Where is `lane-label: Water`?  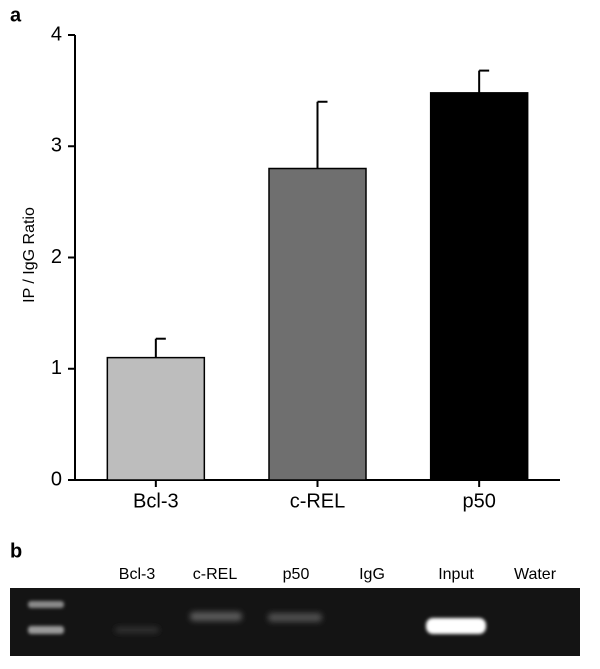 lane-label: Water is located at coordinates (535, 574).